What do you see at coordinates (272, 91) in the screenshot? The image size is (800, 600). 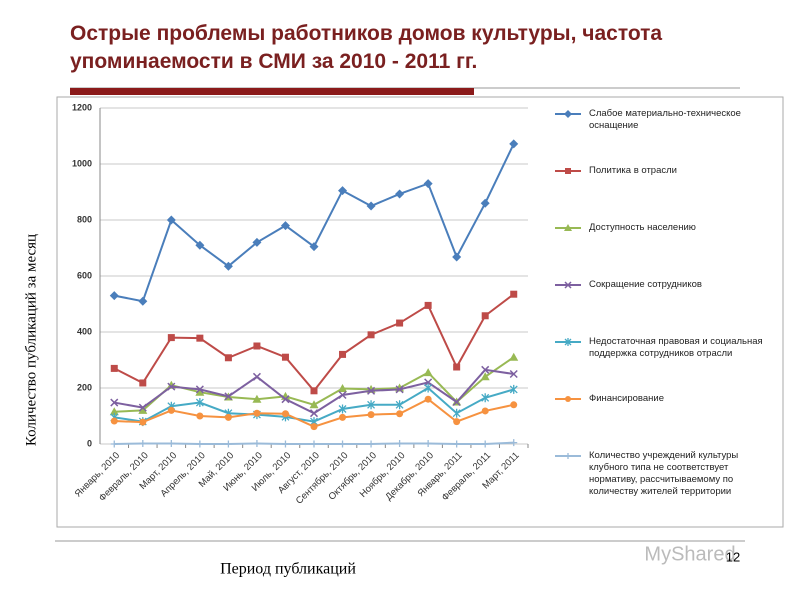 I see `divider-bar` at bounding box center [272, 91].